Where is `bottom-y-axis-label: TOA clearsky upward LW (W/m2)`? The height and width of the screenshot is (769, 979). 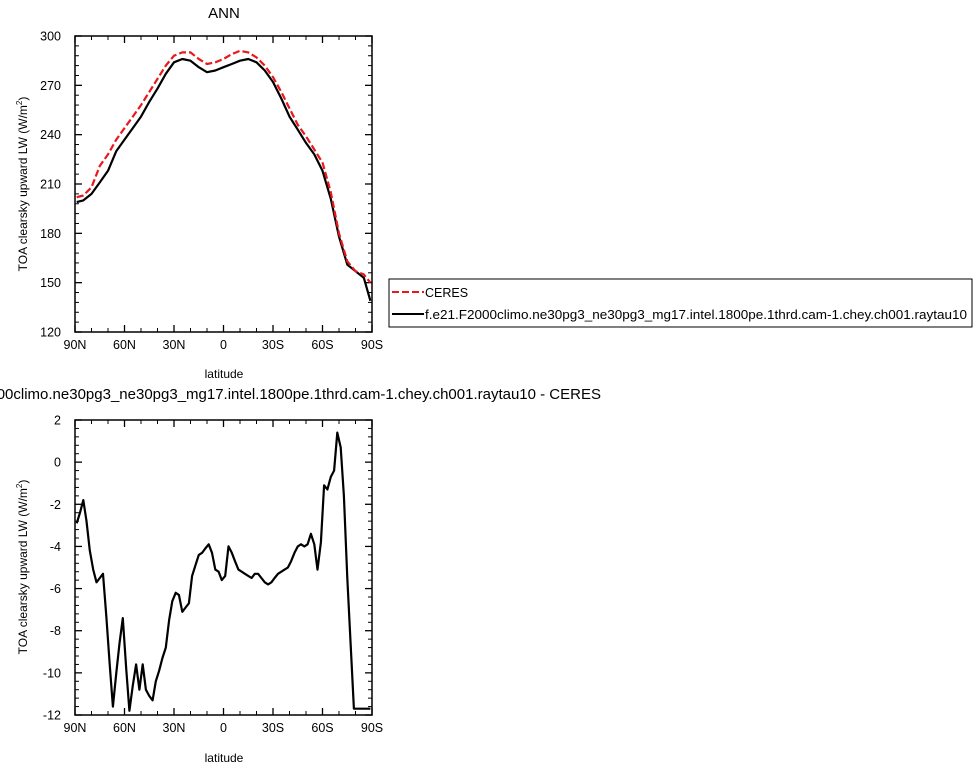
bottom-y-axis-label: TOA clearsky upward LW (W/m2) is located at coordinates (22, 567).